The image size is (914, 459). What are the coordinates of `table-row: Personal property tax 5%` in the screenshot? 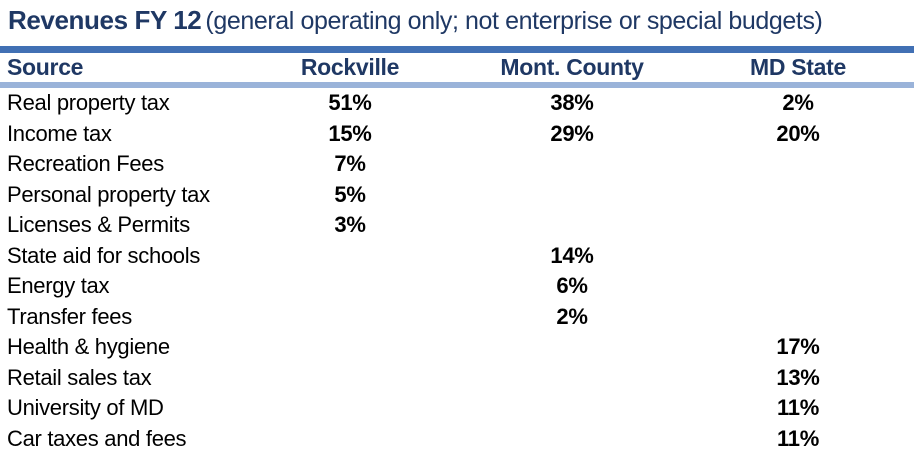 It's located at (457, 195).